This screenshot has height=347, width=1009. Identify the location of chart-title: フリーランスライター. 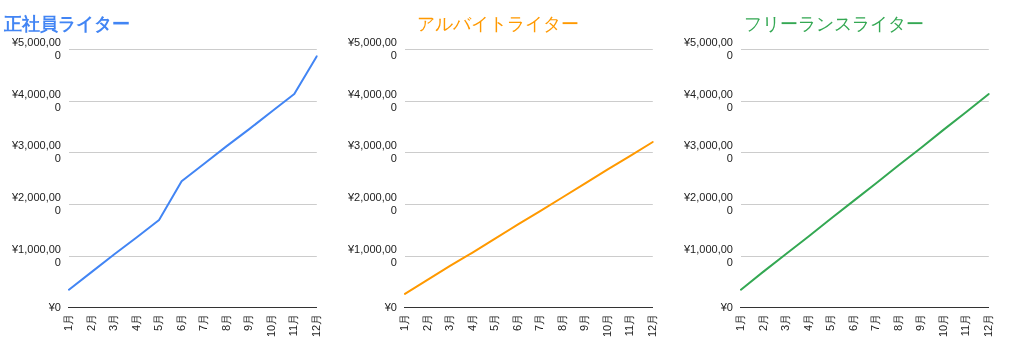
(834, 23).